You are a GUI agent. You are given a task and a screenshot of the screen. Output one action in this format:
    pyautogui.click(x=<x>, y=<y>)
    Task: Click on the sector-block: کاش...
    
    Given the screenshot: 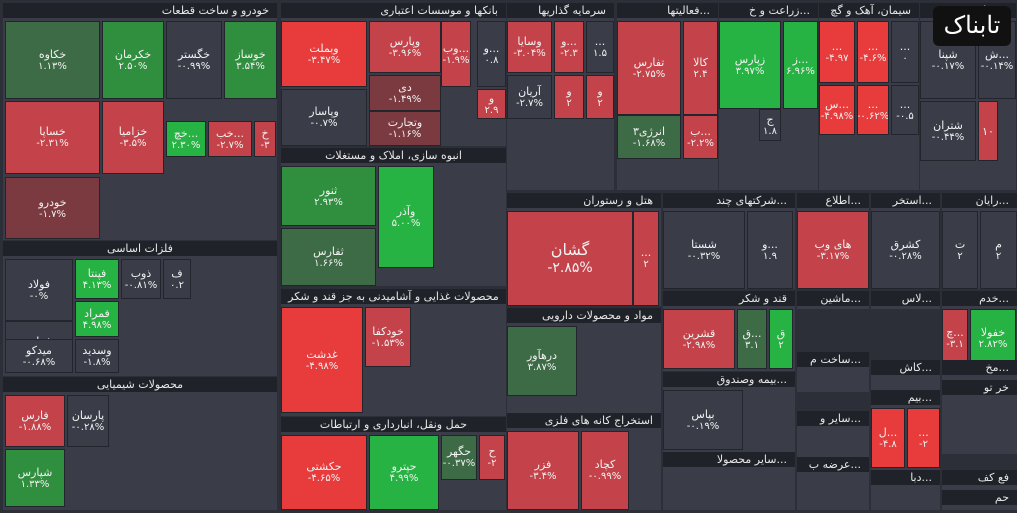 What is the action you would take?
    pyautogui.click(x=905, y=375)
    